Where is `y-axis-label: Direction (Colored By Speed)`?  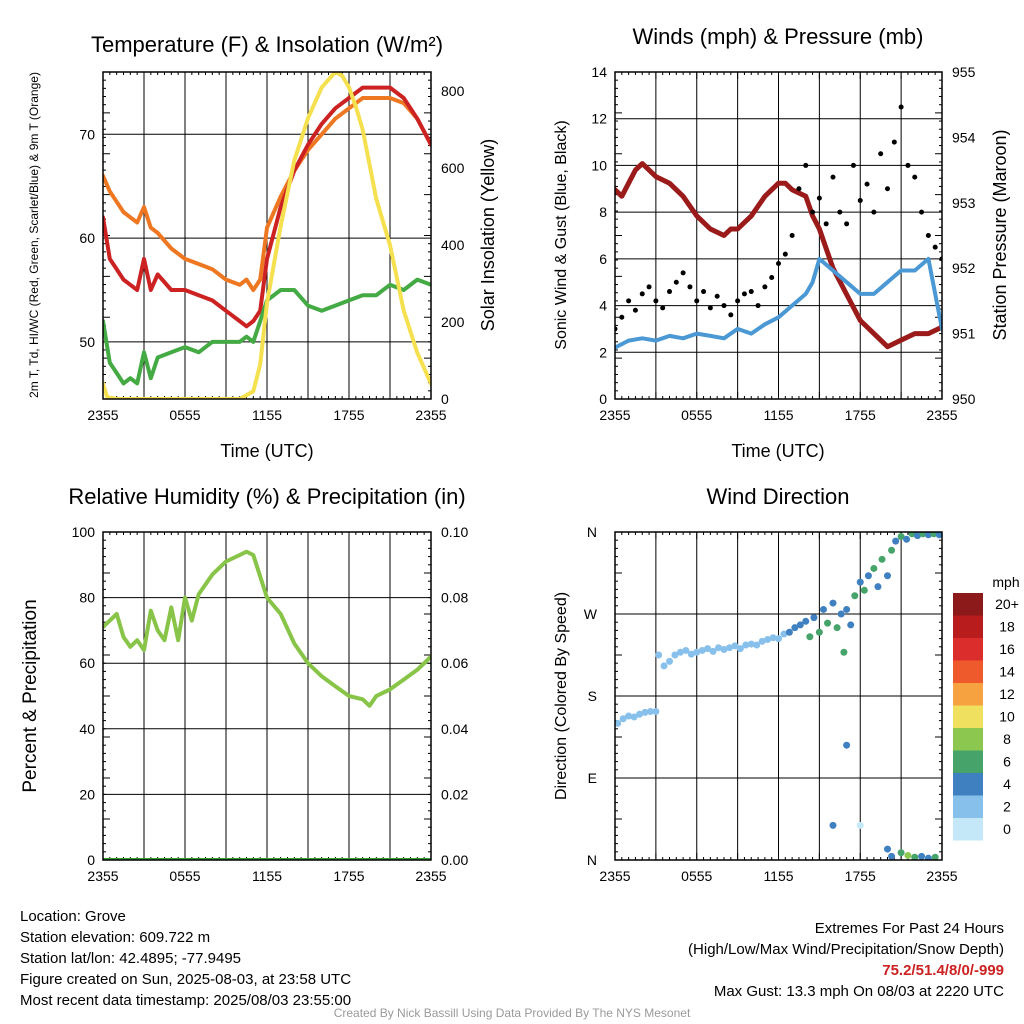 y-axis-label: Direction (Colored By Speed) is located at coordinates (561, 696).